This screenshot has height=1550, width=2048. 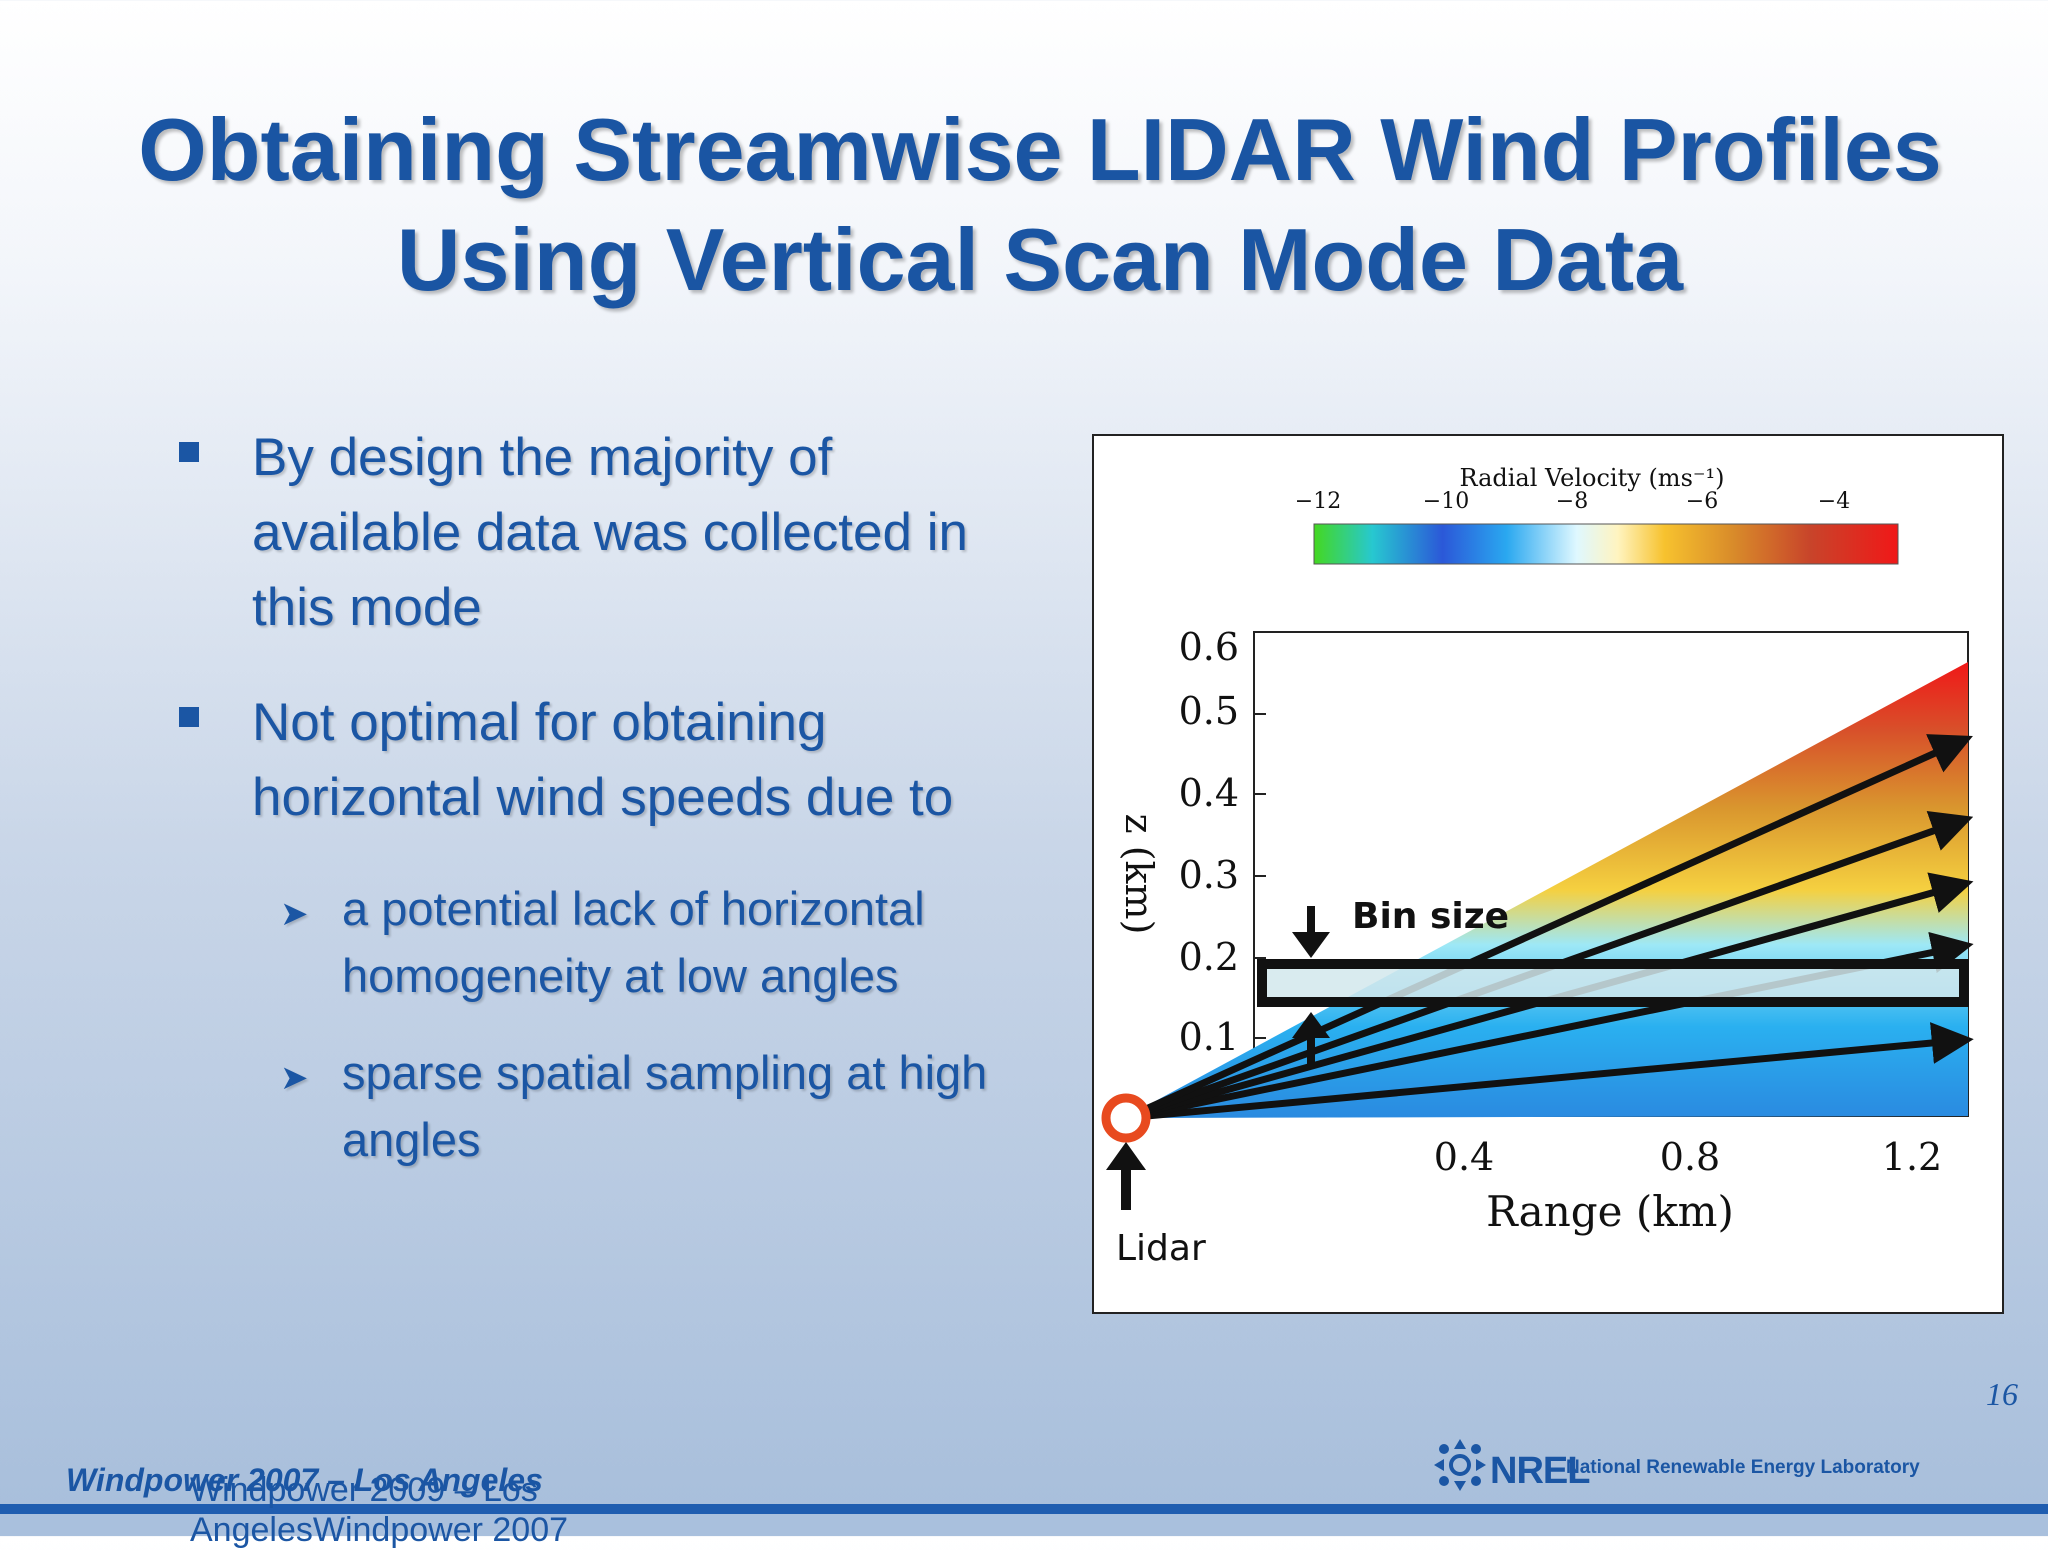 What do you see at coordinates (1318, 501) in the screenshot?
I see `colorbar-tick: −12` at bounding box center [1318, 501].